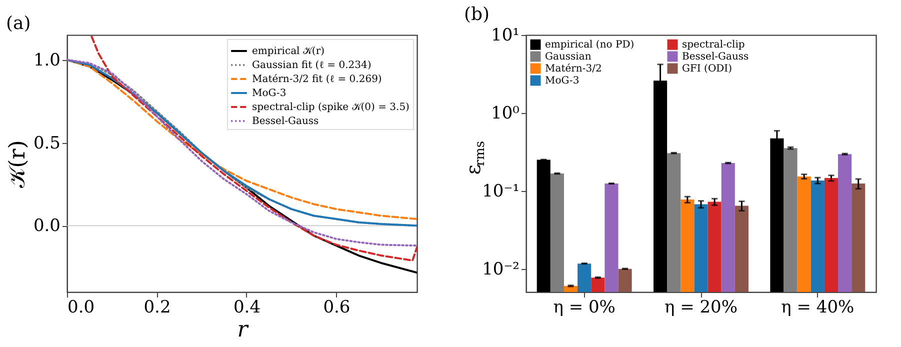 The height and width of the screenshot is (347, 901). What do you see at coordinates (584, 308) in the screenshot?
I see `x-tick-label: η = 0%` at bounding box center [584, 308].